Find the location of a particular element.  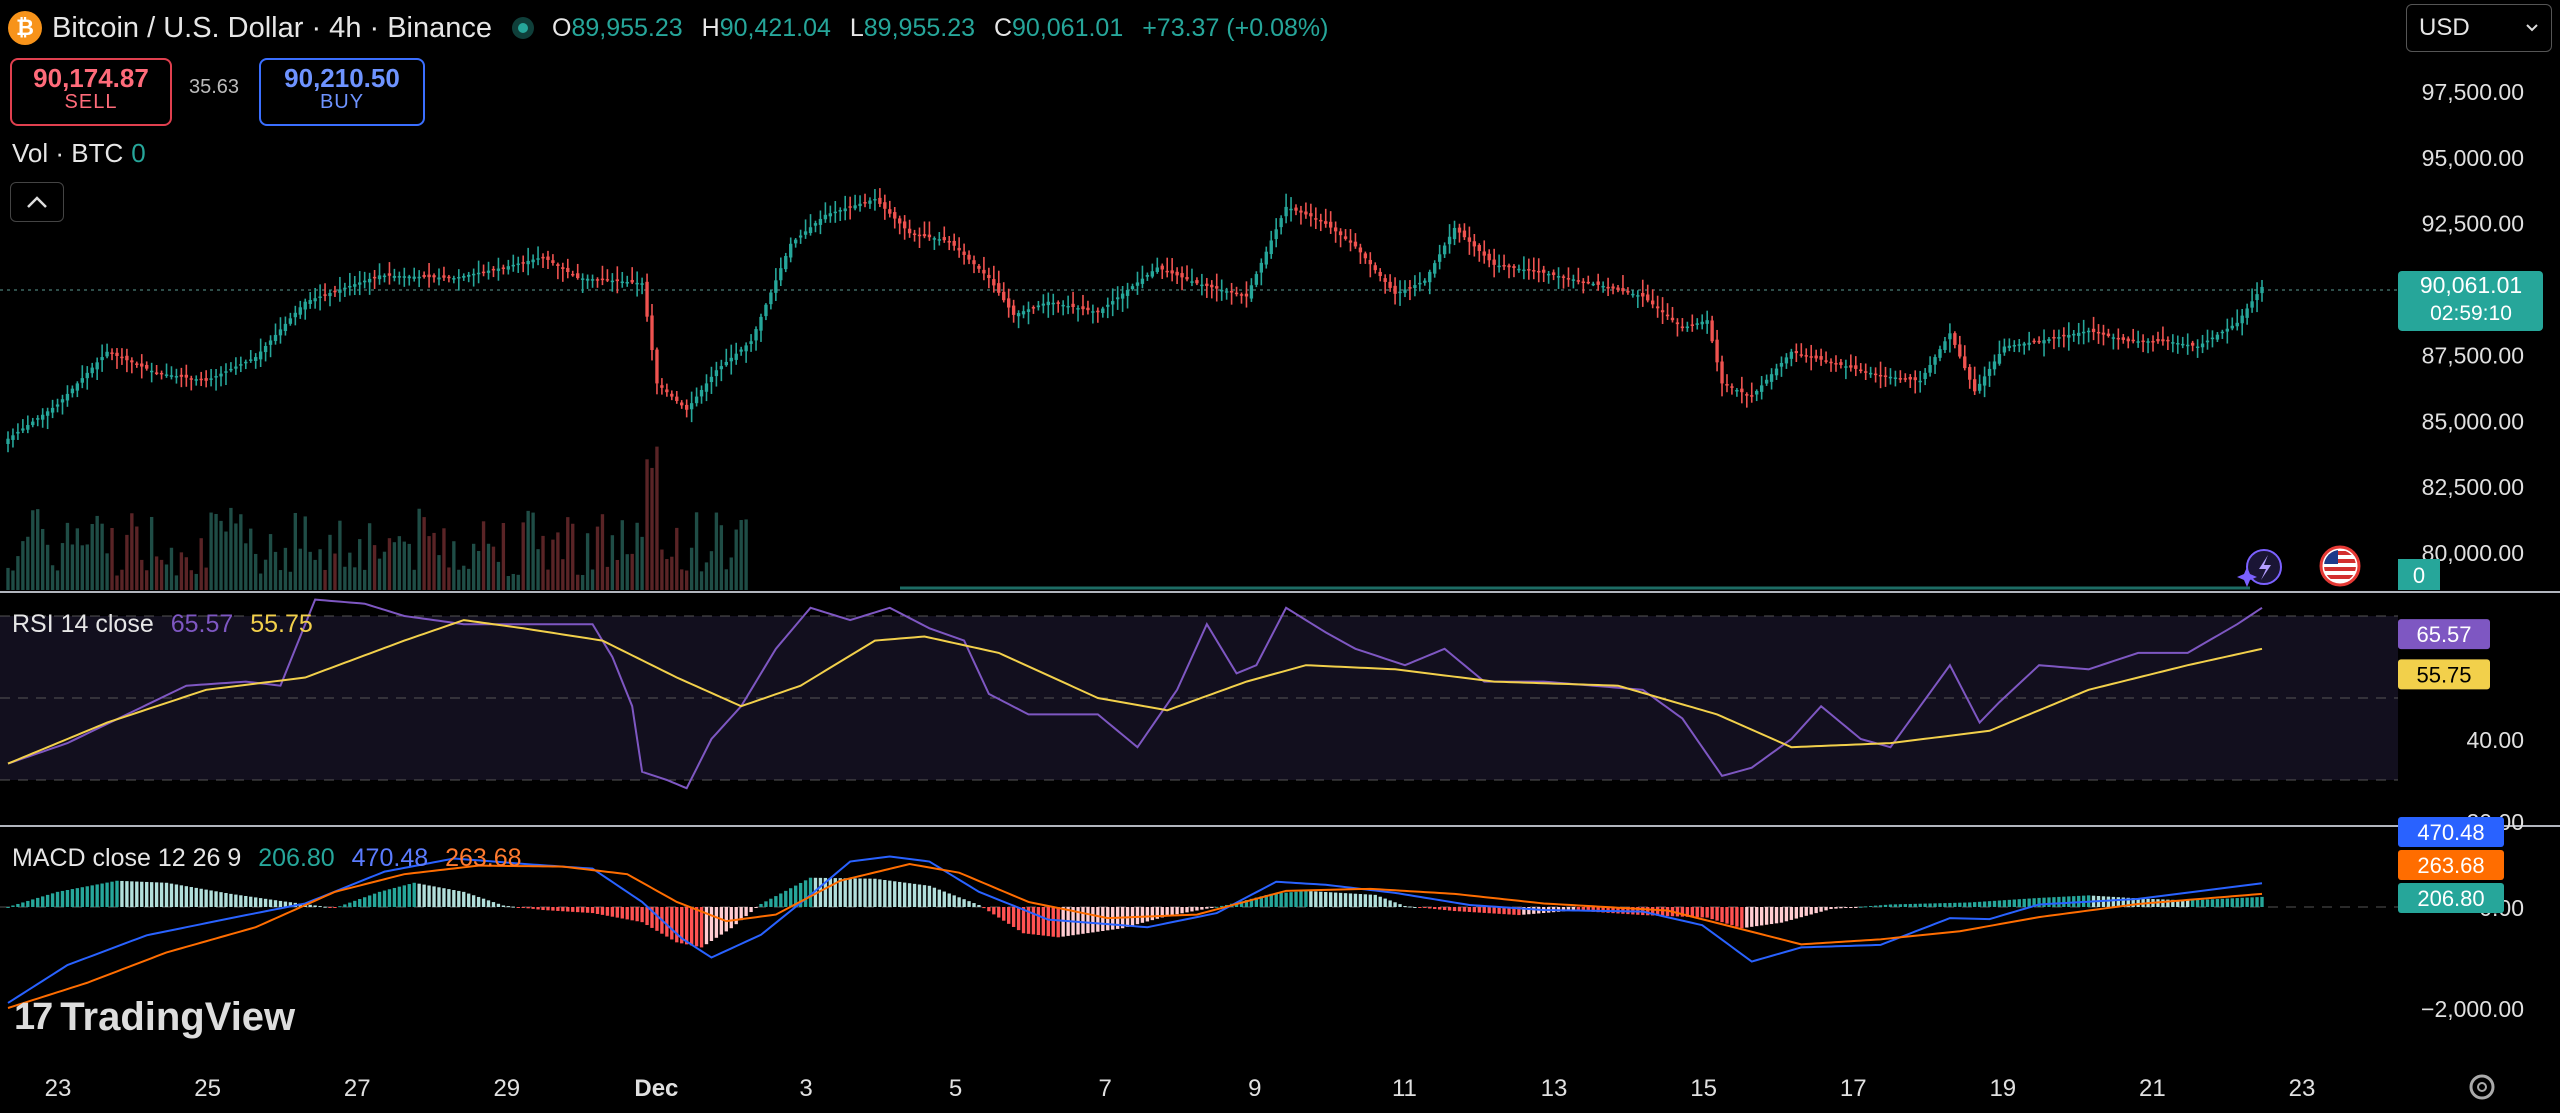

volume-legend: Vol · BTC 0 is located at coordinates (79, 153).